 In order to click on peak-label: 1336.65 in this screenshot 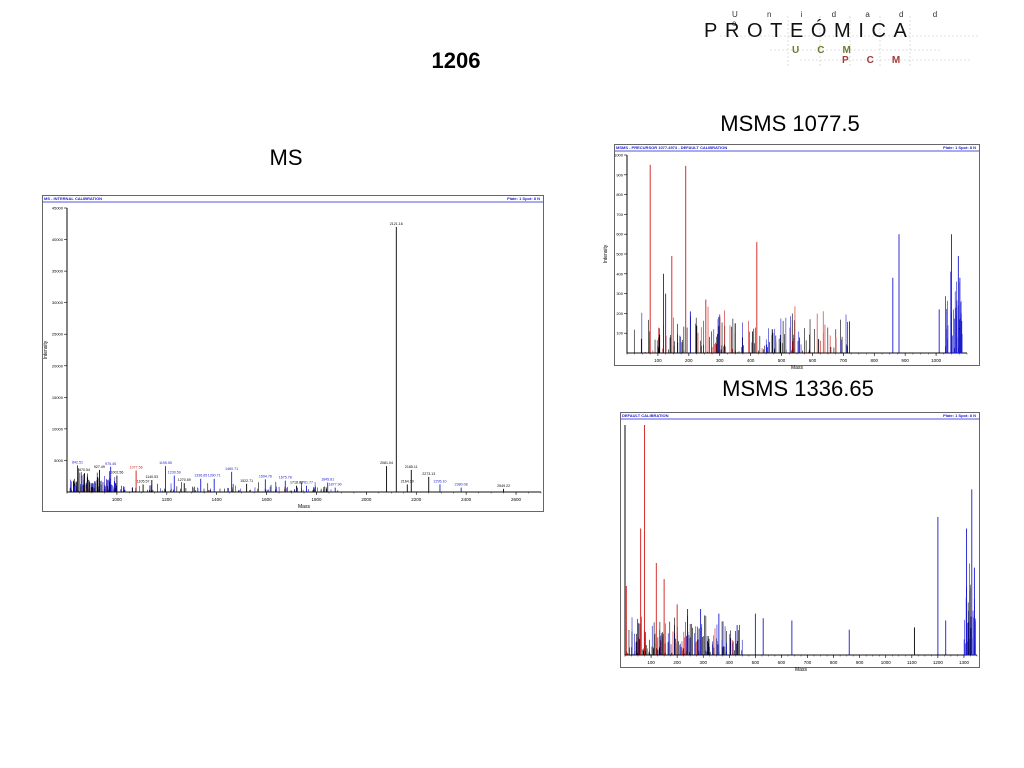, I will do `click(200, 476)`.